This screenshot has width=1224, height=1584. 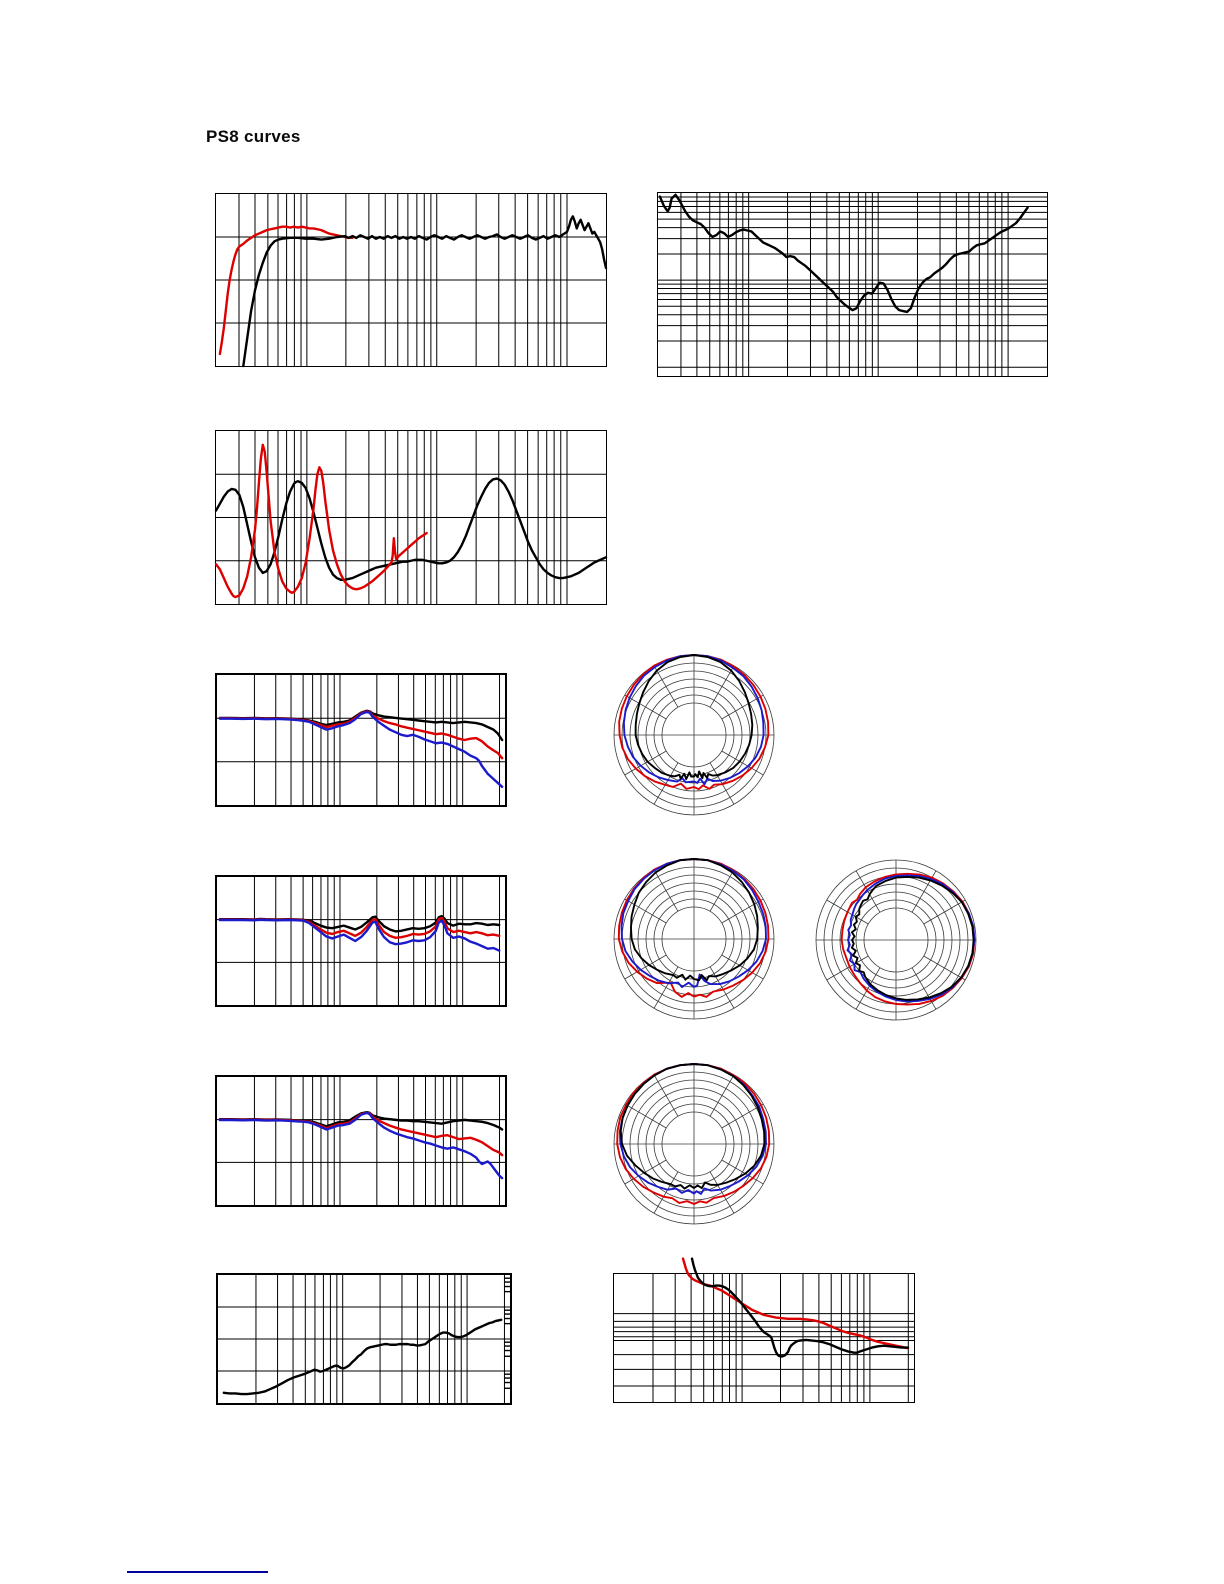 I want to click on page-title: PS8 curves, so click(x=253, y=136).